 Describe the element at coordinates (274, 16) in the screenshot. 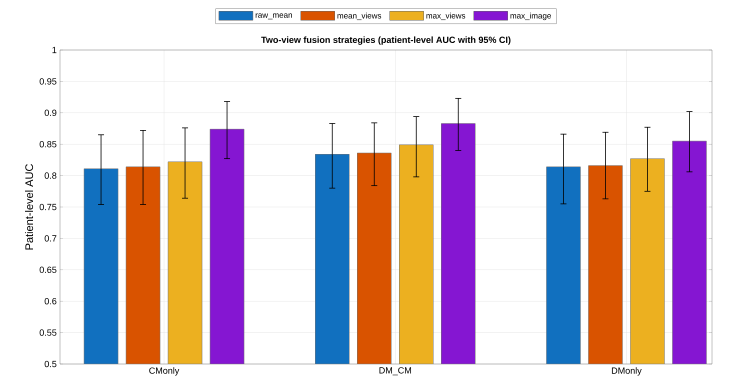

I see `legend-label: raw_mean` at that location.